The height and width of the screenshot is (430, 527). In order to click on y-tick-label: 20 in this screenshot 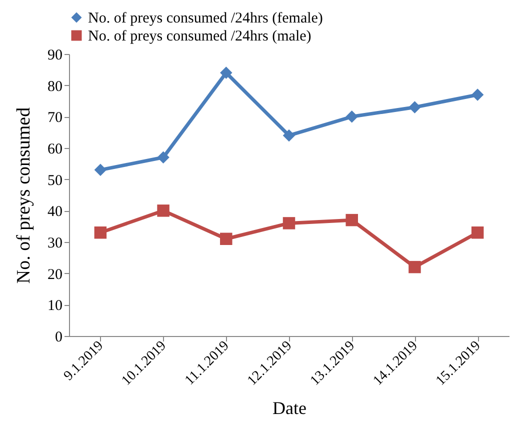, I will do `click(55, 274)`.